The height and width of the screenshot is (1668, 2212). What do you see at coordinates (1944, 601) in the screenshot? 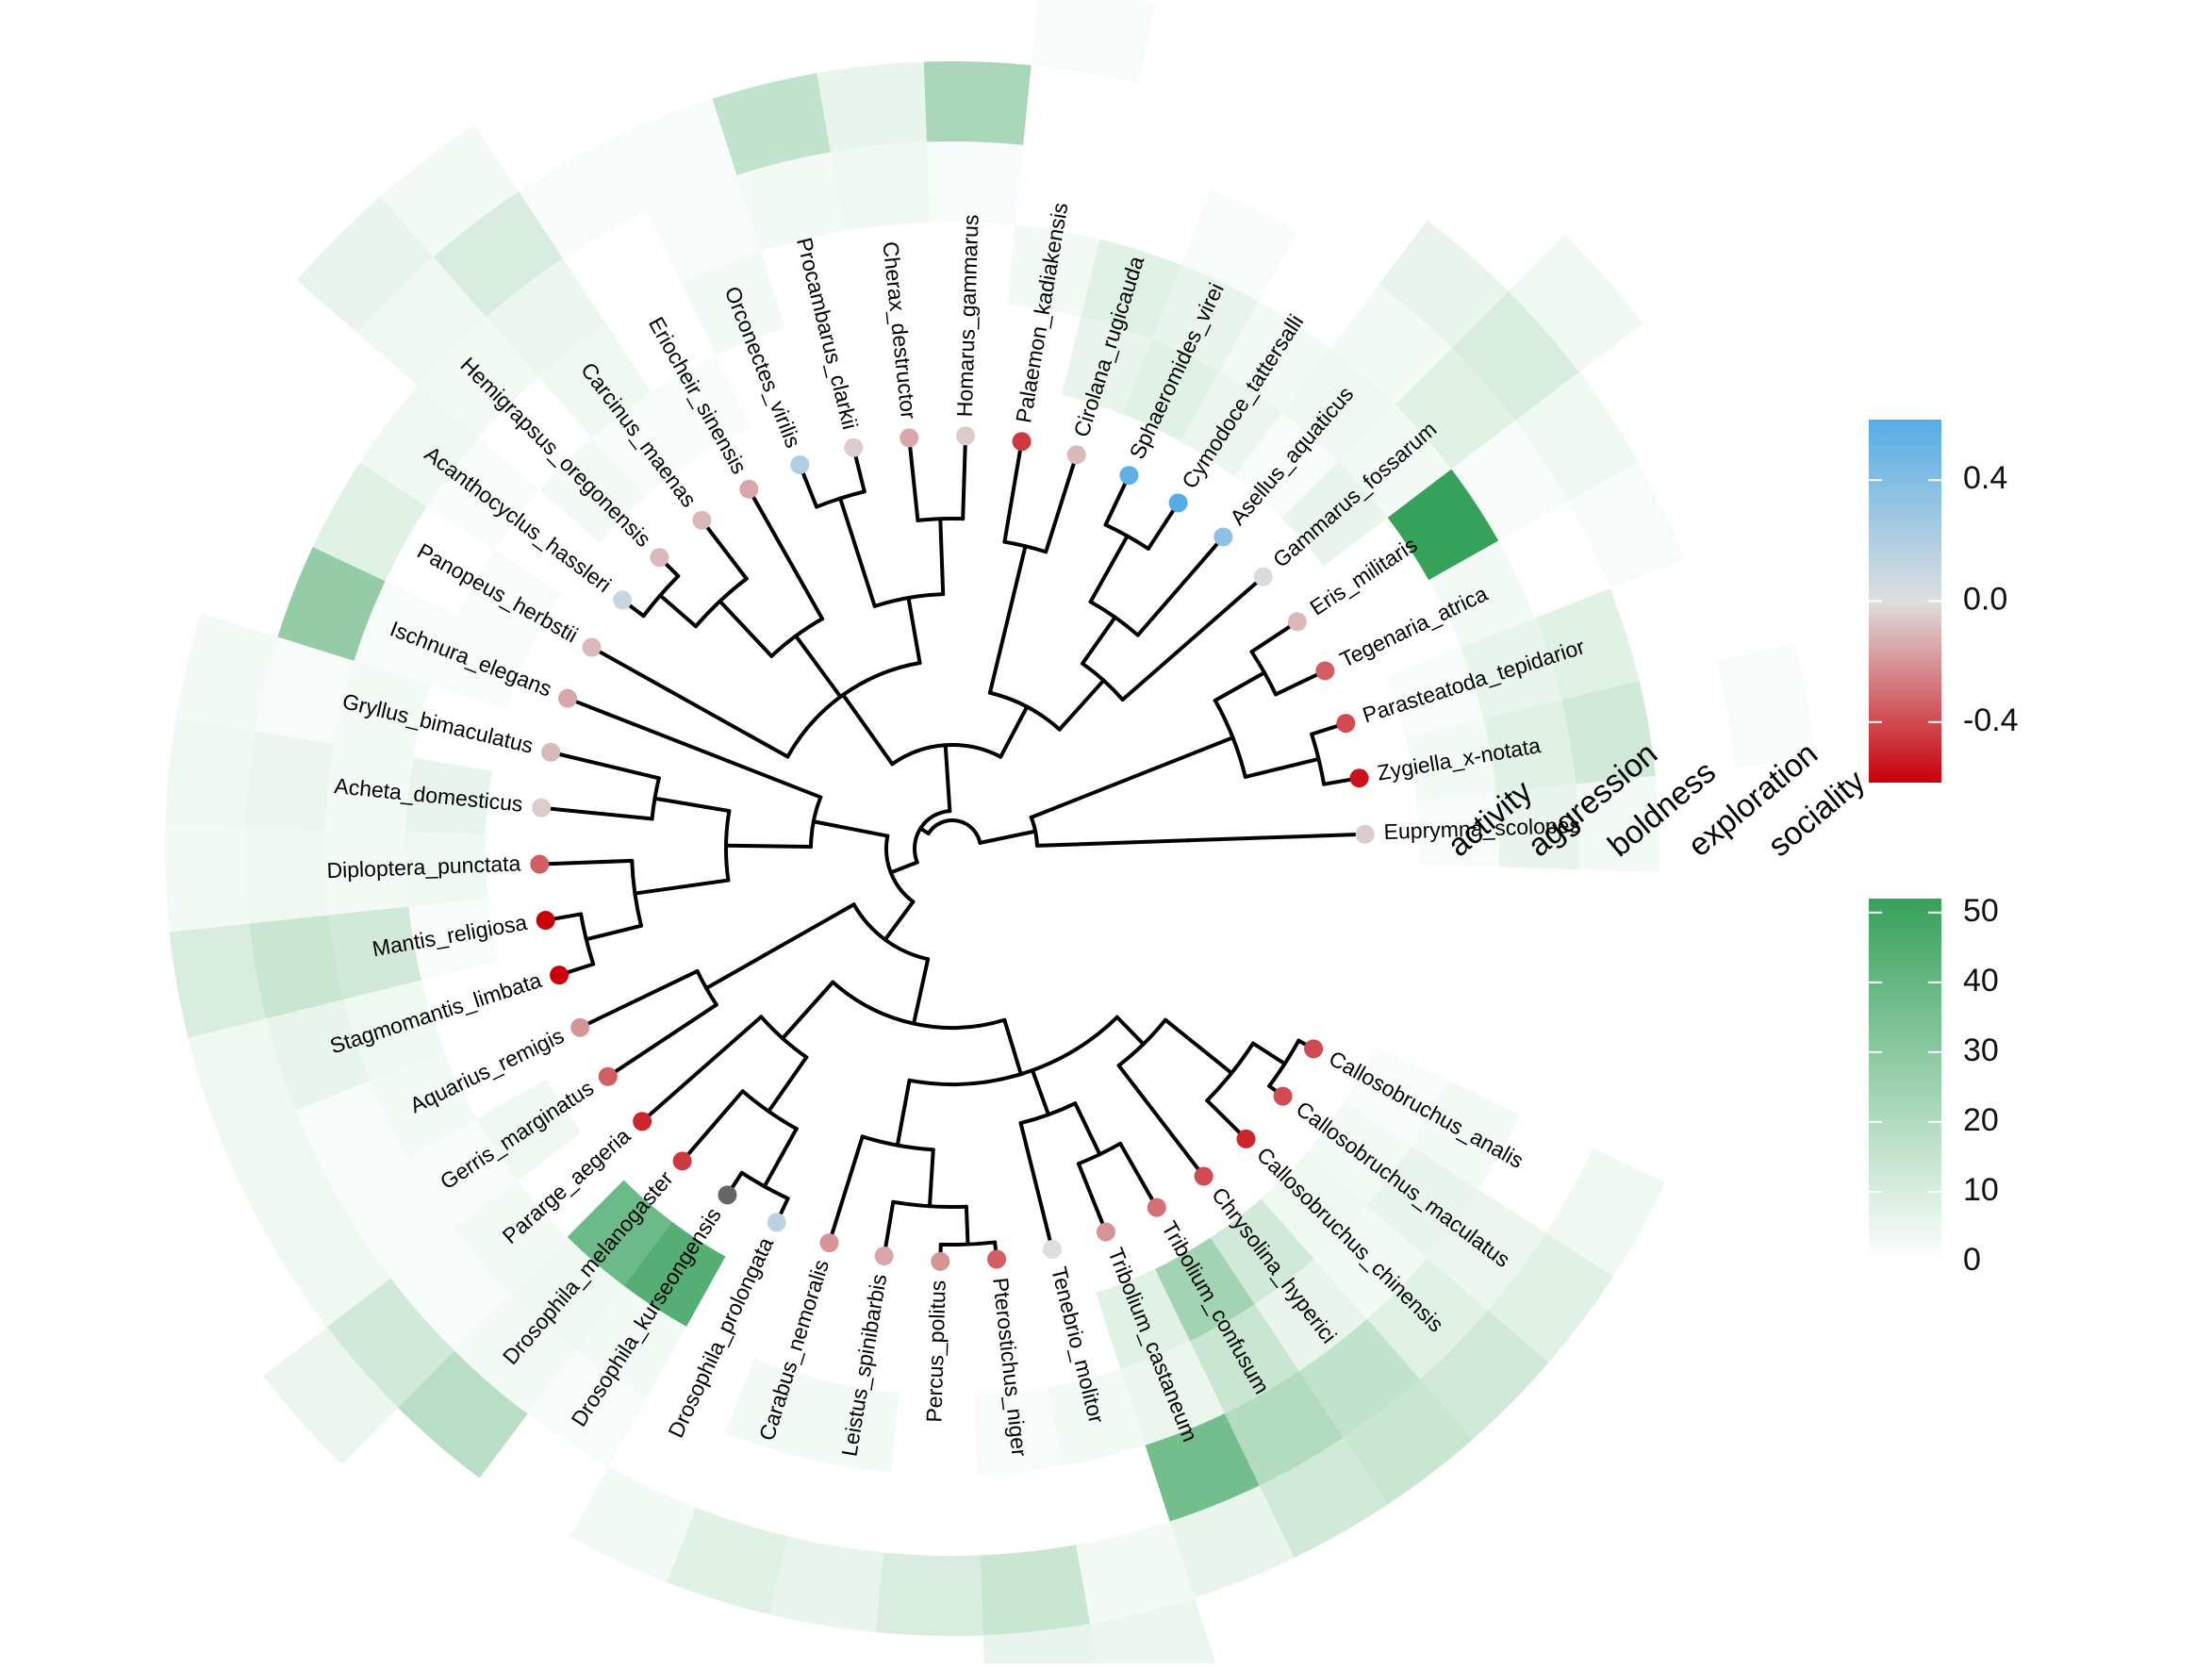
I see `legend-estimate: 0.40.0-0.4` at bounding box center [1944, 601].